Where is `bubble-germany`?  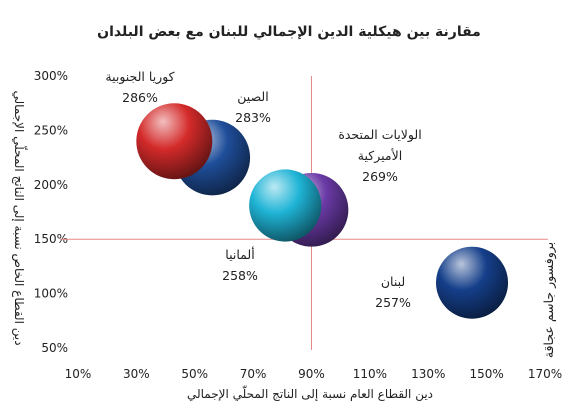
bubble-germany is located at coordinates (285, 205).